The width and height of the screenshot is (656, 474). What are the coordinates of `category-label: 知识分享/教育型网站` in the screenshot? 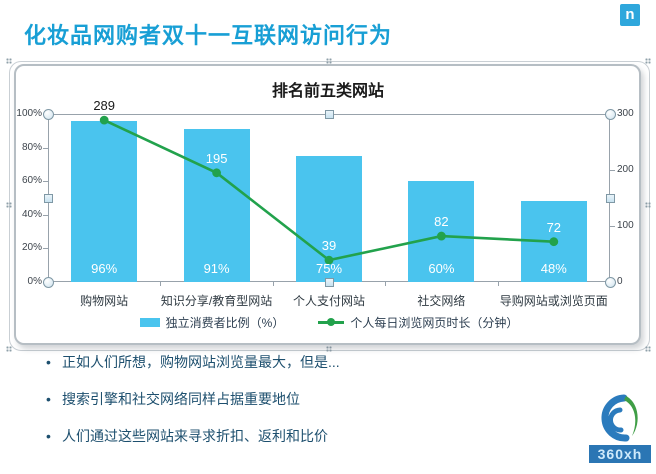 It's located at (216, 301).